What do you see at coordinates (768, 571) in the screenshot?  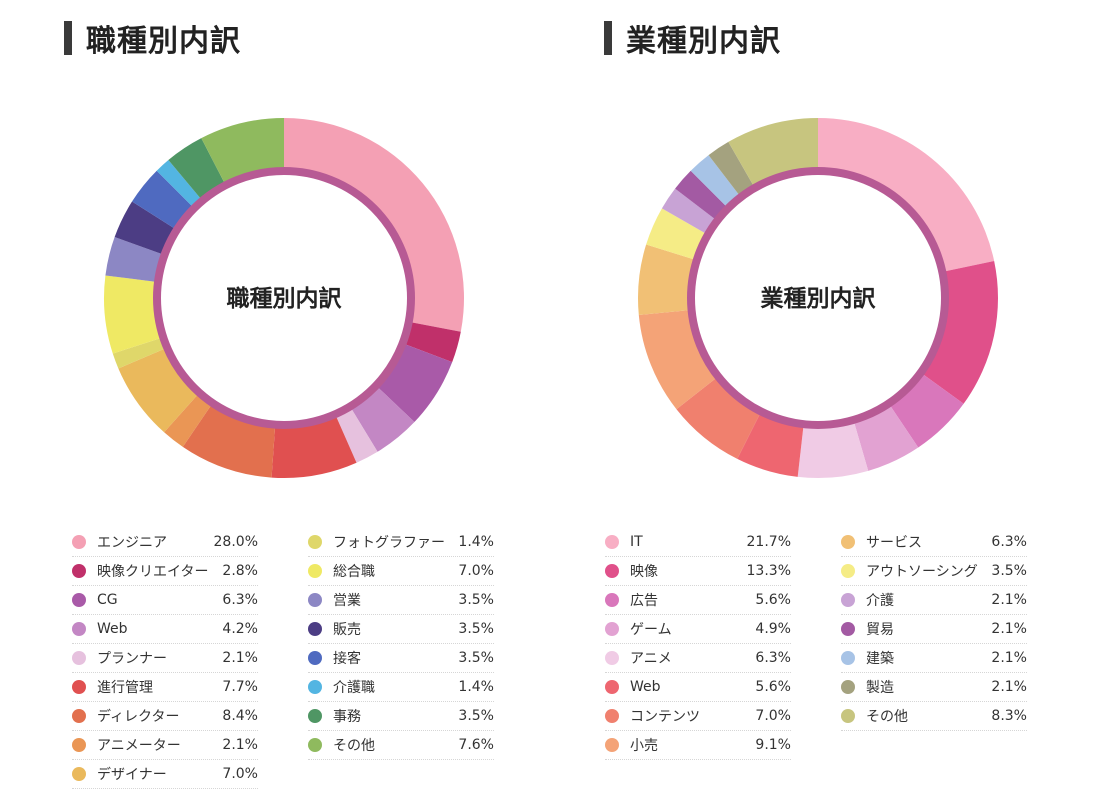 I see `legend-value: 13.3%` at bounding box center [768, 571].